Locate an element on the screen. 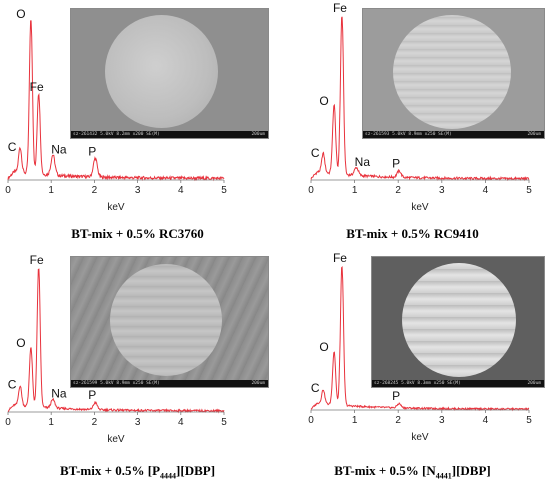 The height and width of the screenshot is (485, 550). sem-micrograph: sz-268245 5.0kV 8.3mm x250 SE(M) 200um is located at coordinates (458, 322).